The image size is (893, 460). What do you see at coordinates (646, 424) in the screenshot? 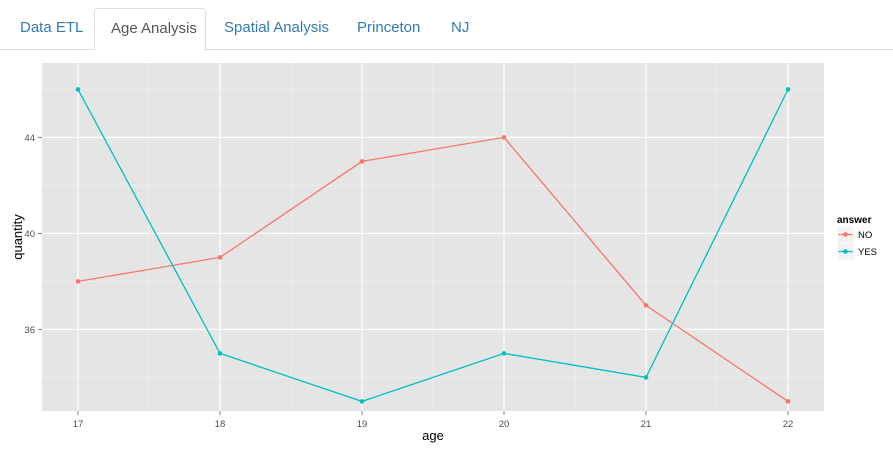
I see `x-tick-label: 21` at bounding box center [646, 424].